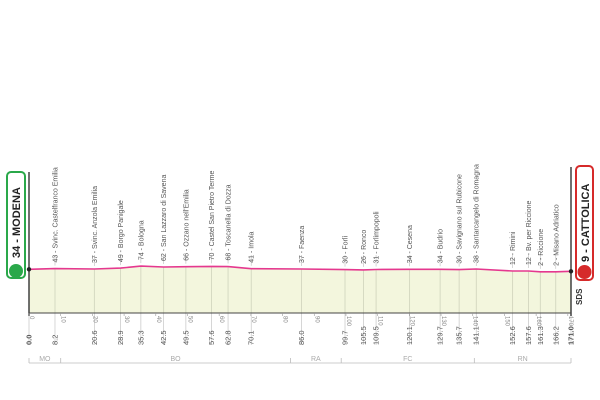 This screenshot has height=400, width=600. I want to click on km-label: 8.2, so click(54, 340).